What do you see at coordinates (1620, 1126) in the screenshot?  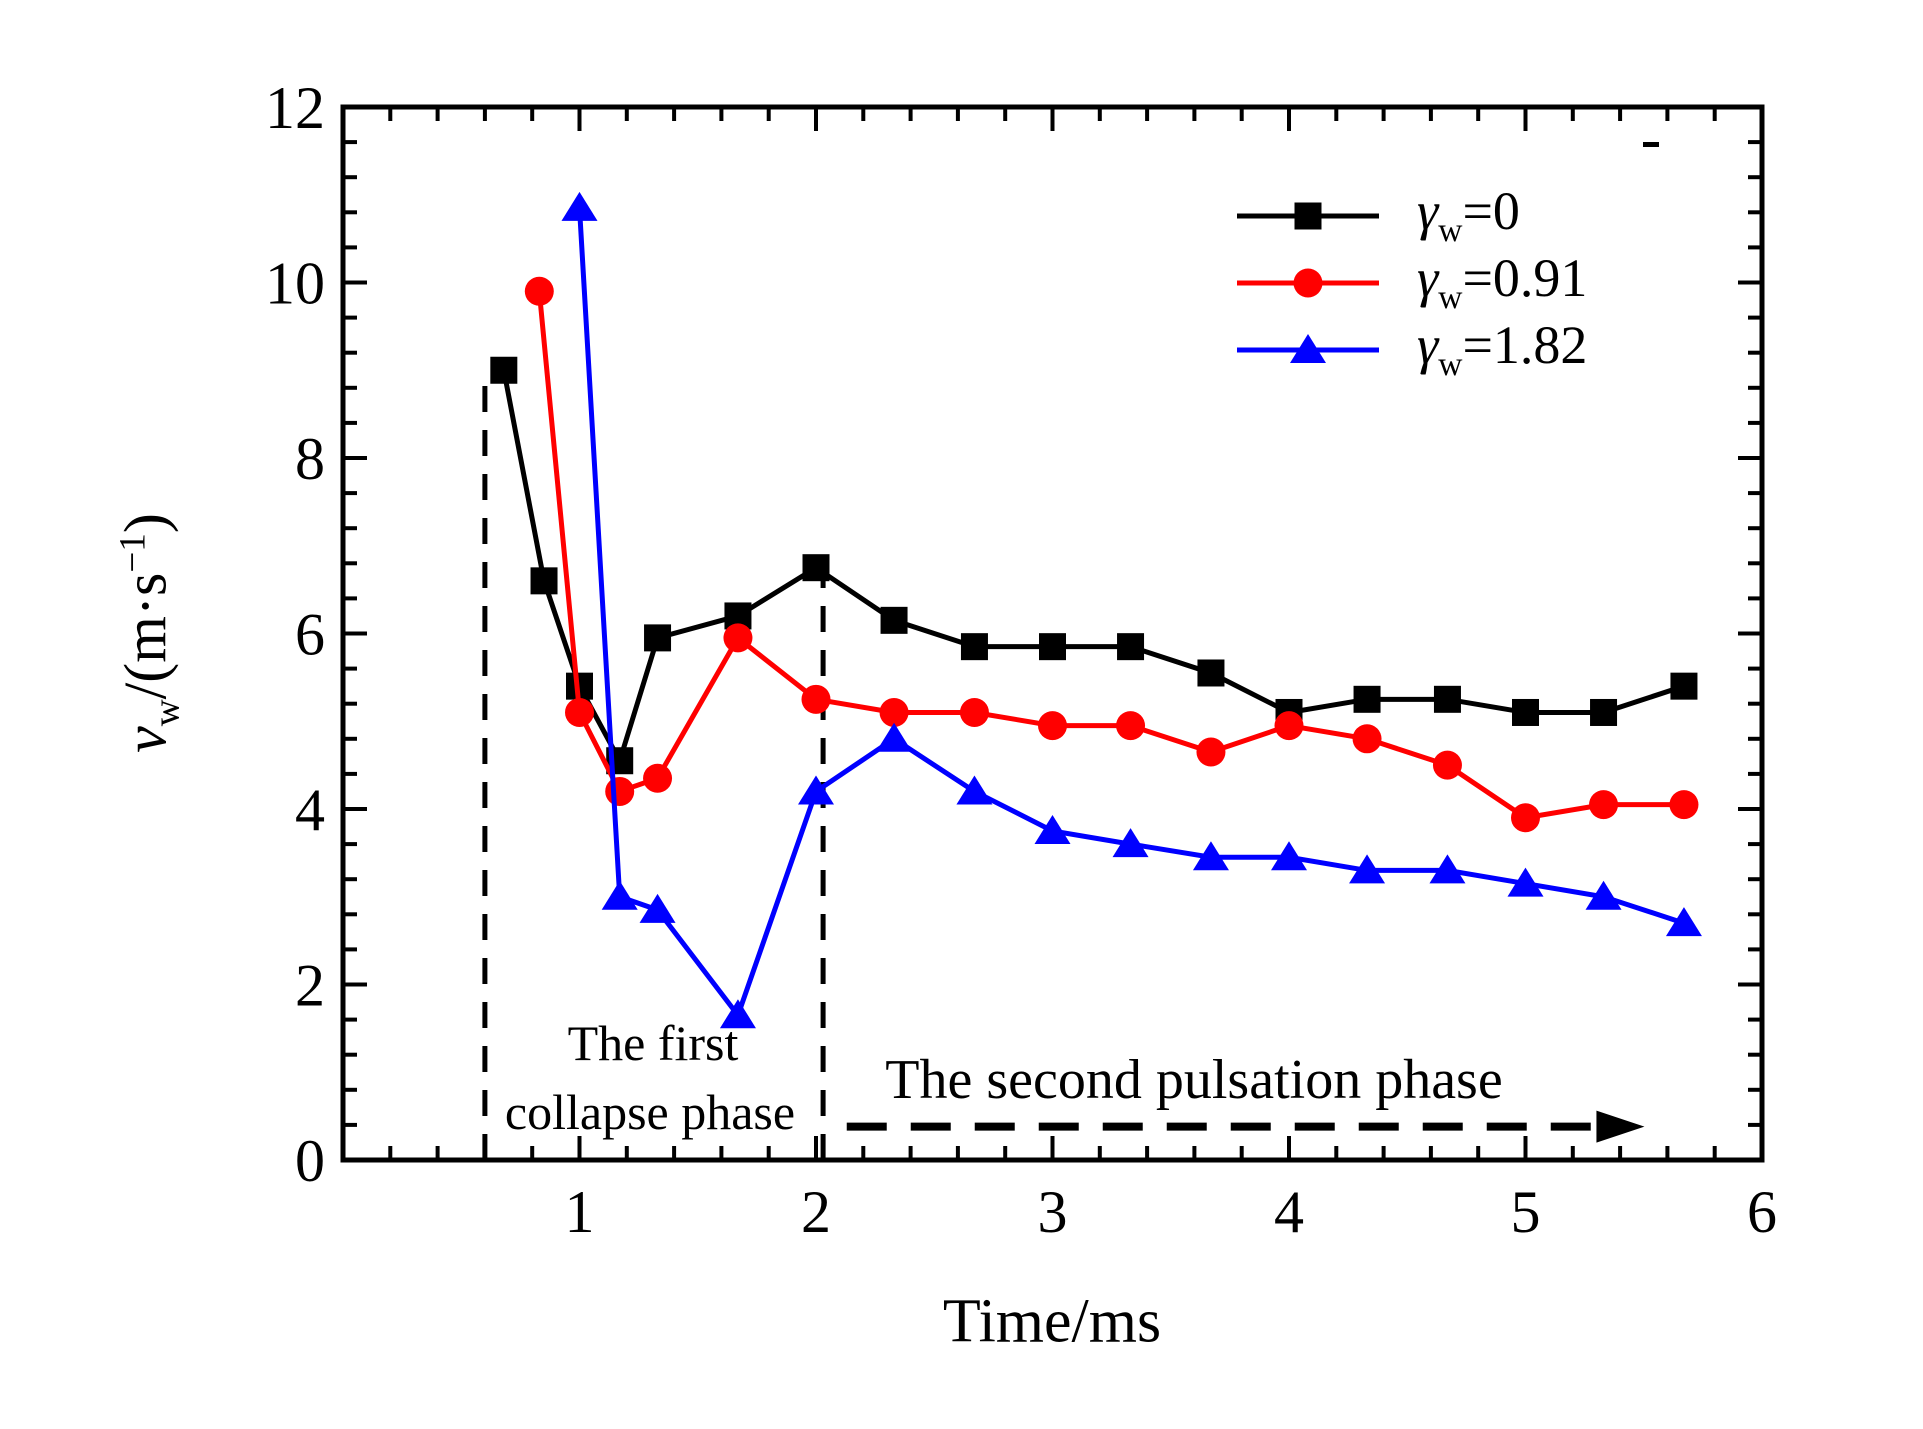 I see `phase-arrow-head` at bounding box center [1620, 1126].